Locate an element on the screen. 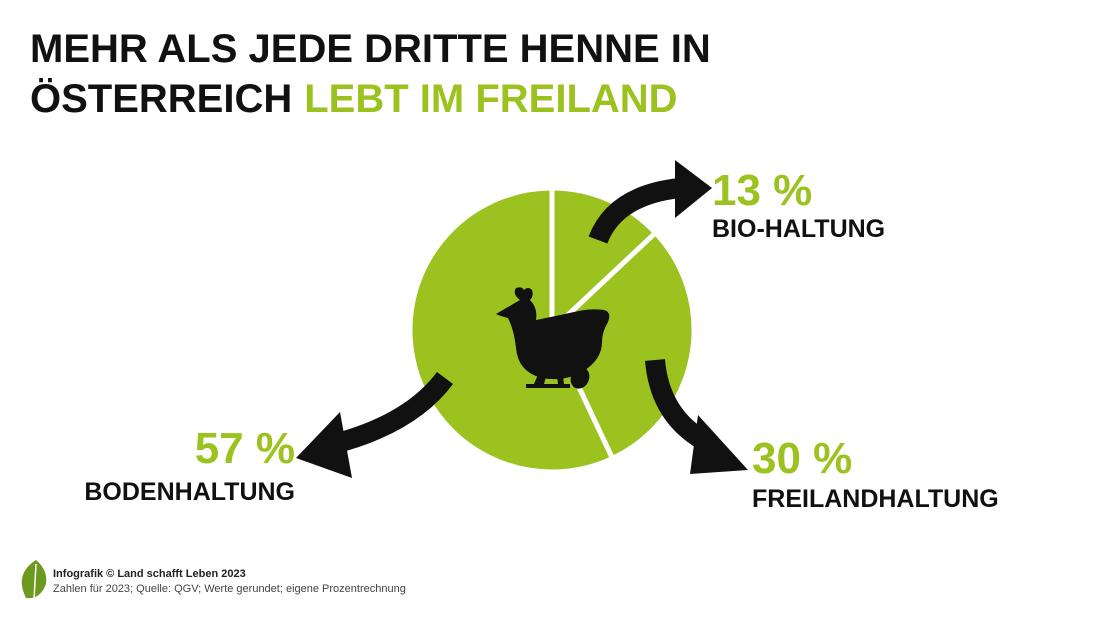 The width and height of the screenshot is (1100, 618). category-label: BIO-HALTUNG is located at coordinates (798, 229).